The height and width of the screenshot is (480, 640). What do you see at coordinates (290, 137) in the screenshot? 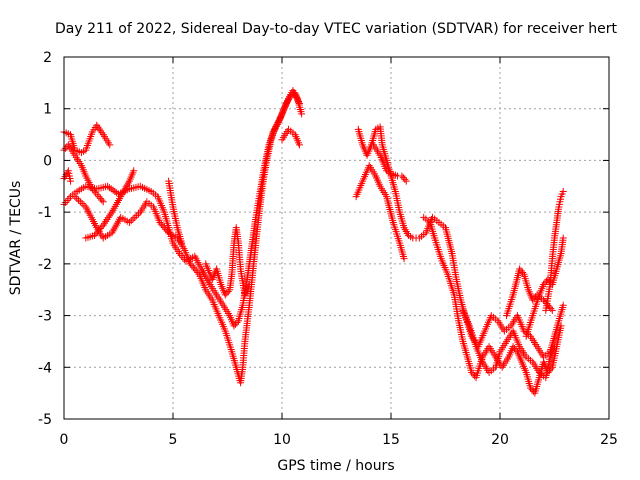
I see `series-trace-i` at bounding box center [290, 137].